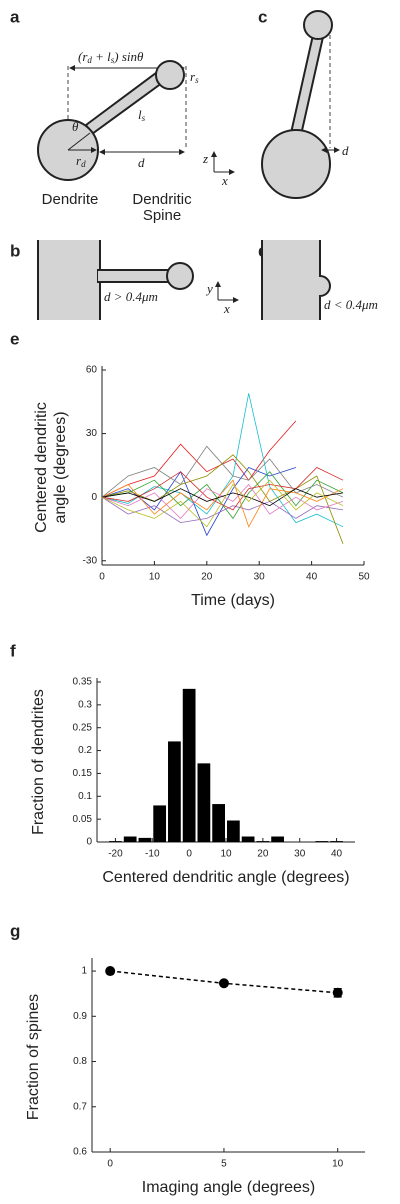 The height and width of the screenshot is (1204, 400). Describe the element at coordinates (13, 650) in the screenshot. I see `panel-label: f` at that location.